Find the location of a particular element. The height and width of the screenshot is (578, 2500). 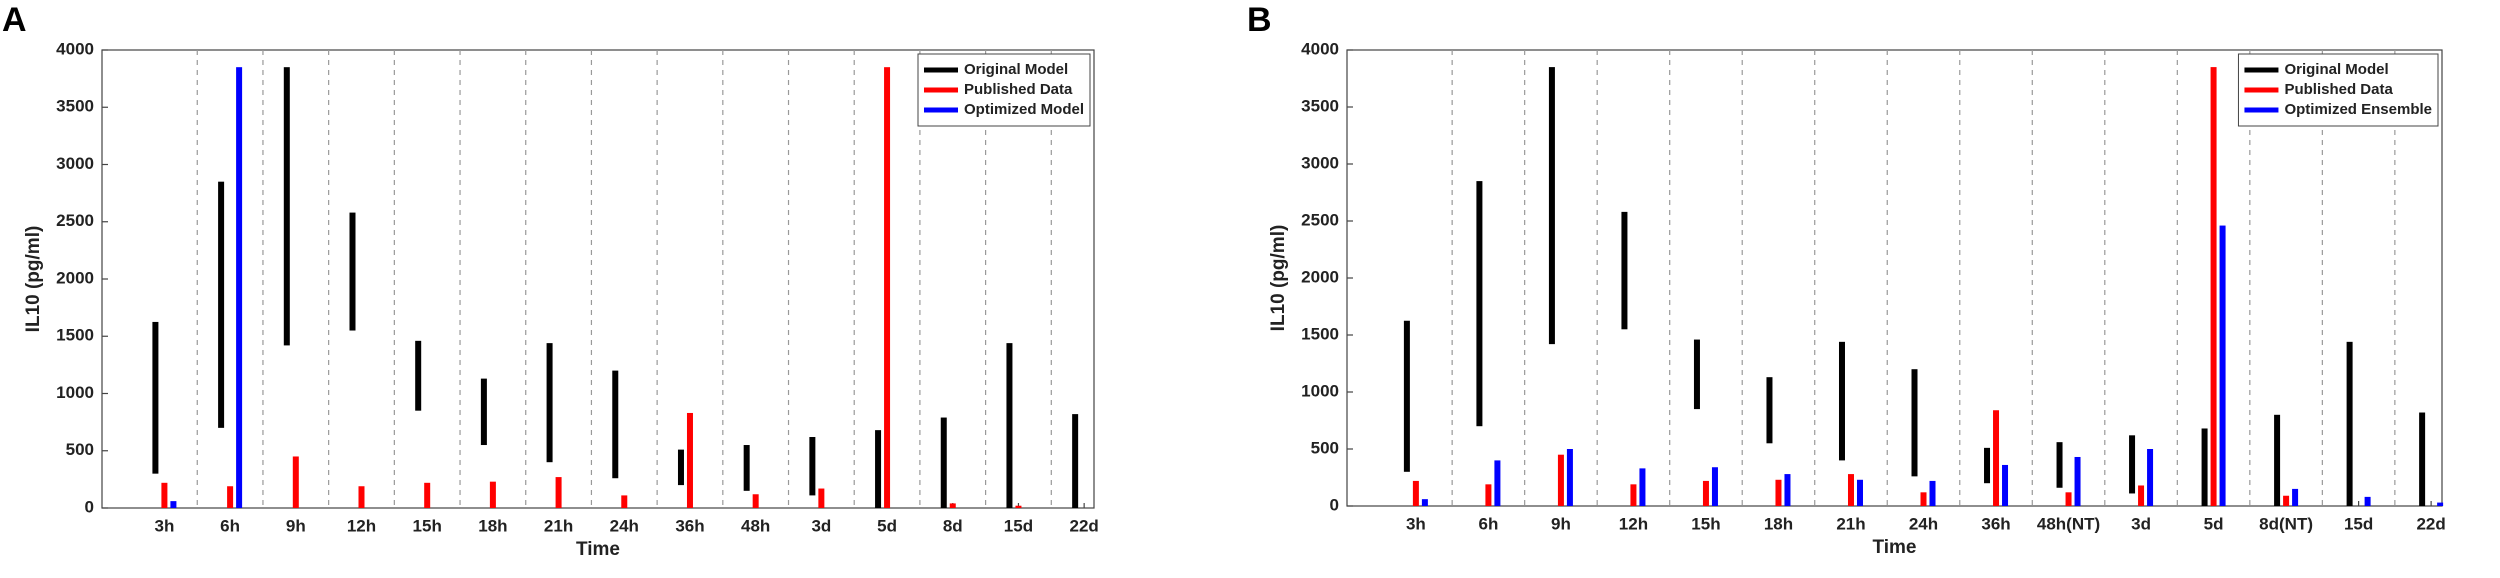

y-tick-label: 2500 is located at coordinates (75, 220).